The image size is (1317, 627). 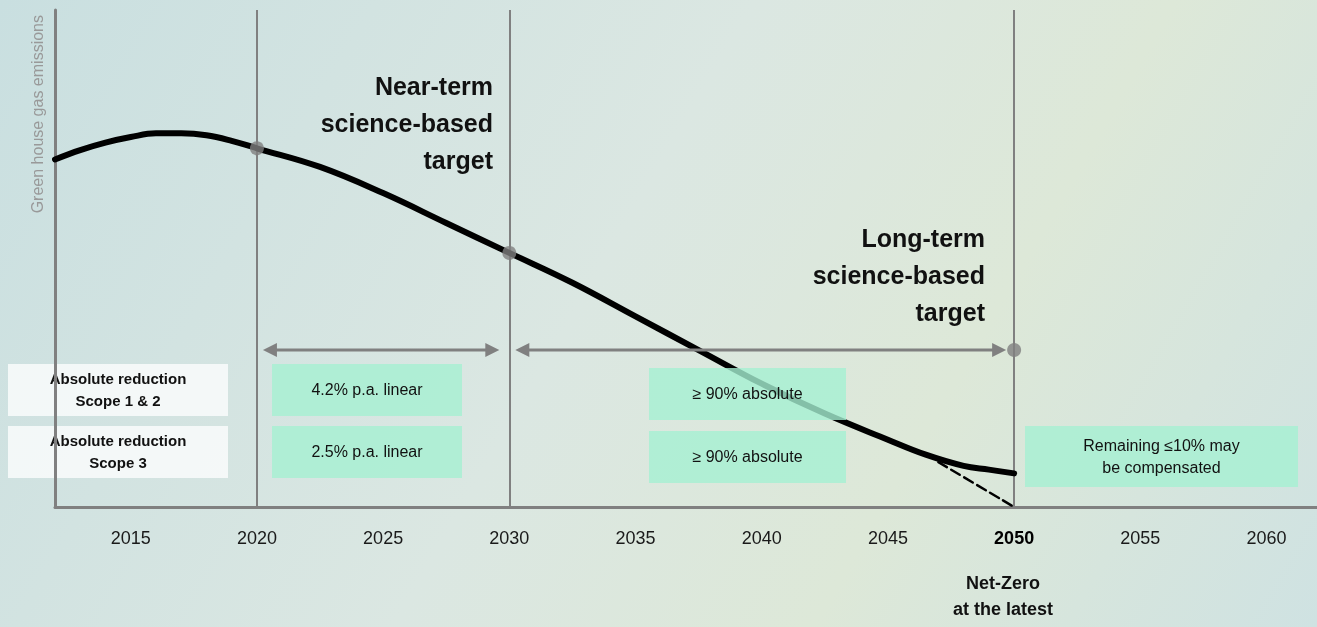 I want to click on note-box: 2.5% p.a. linear, so click(x=367, y=452).